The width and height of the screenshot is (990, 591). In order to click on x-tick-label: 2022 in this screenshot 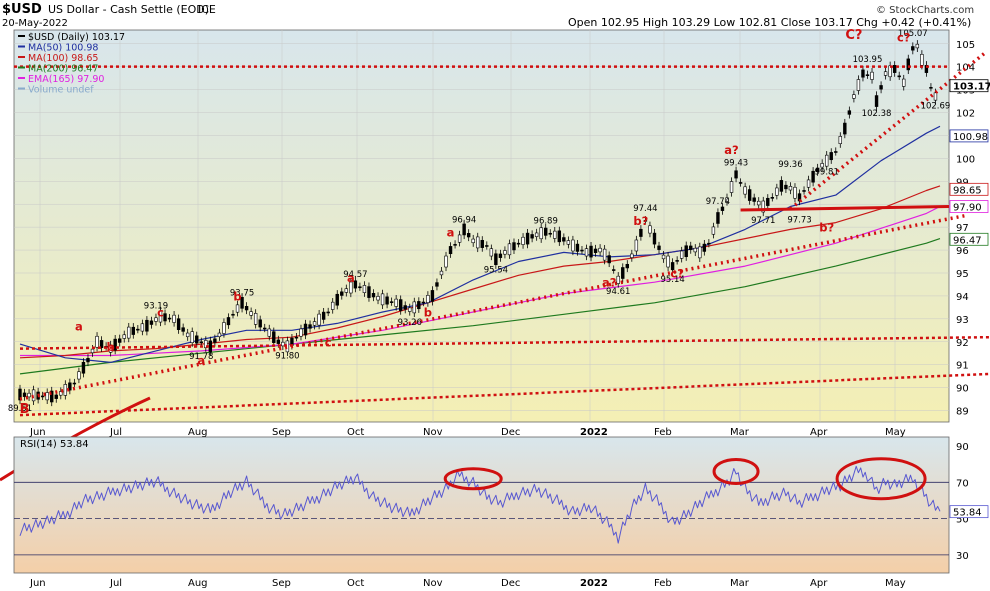, I will do `click(594, 583)`.